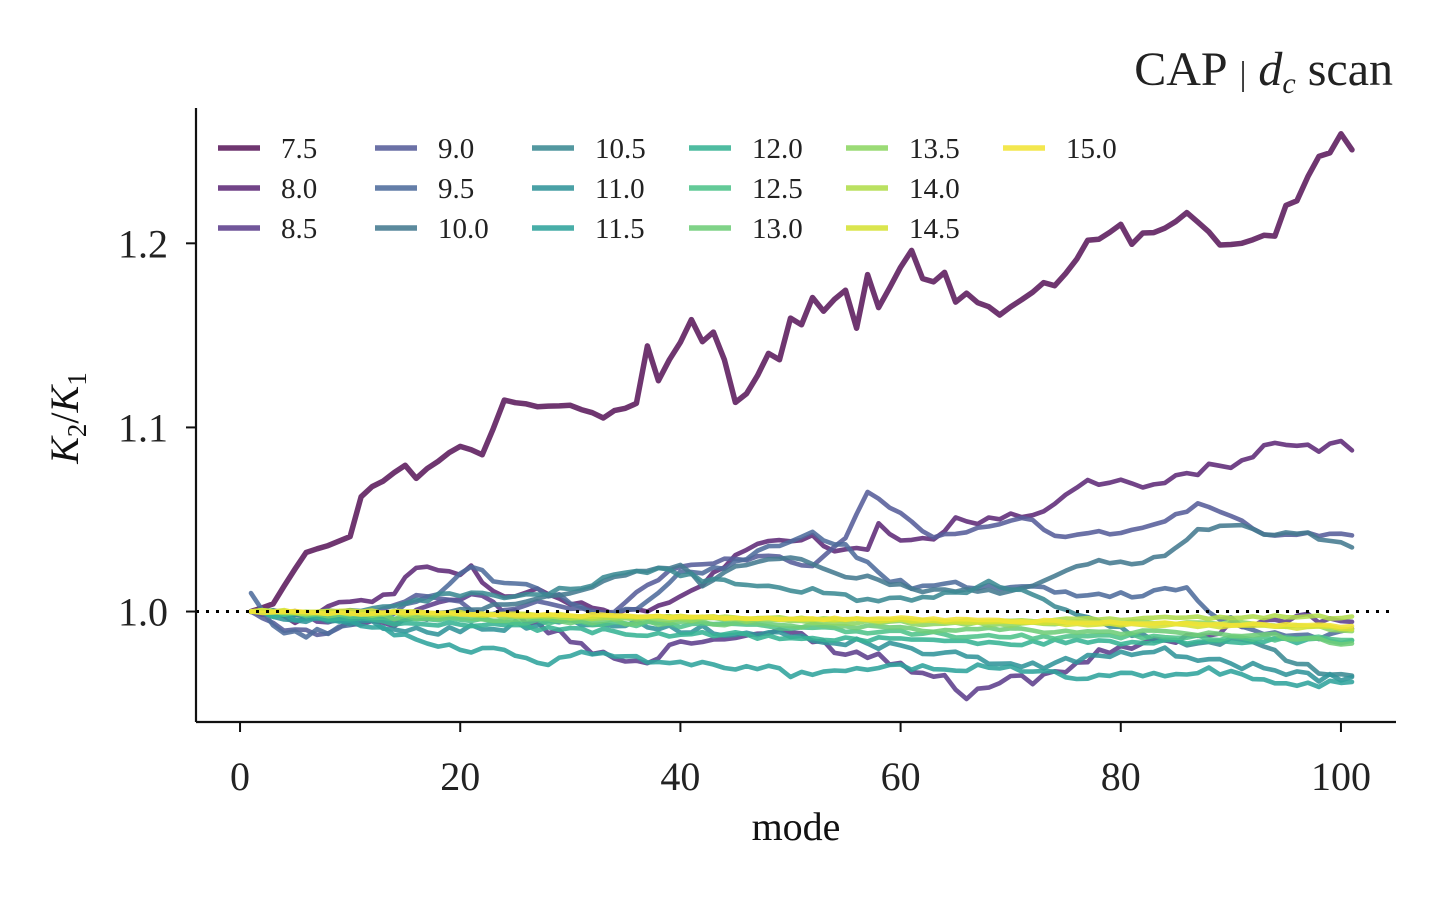 Image resolution: width=1440 pixels, height=900 pixels. What do you see at coordinates (1091, 149) in the screenshot?
I see `legend-label-15.0: 15.0` at bounding box center [1091, 149].